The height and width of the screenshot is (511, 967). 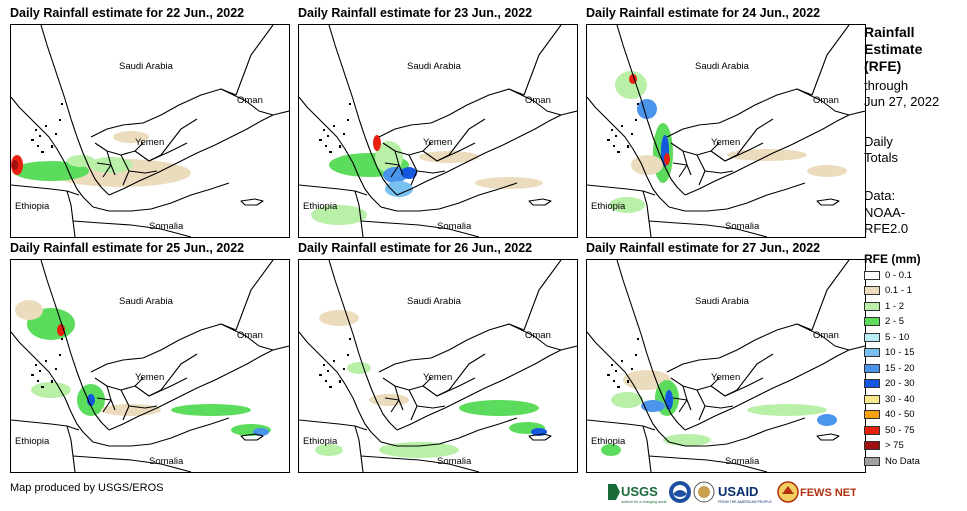 I want to click on legend-label: > 75, so click(x=894, y=445).